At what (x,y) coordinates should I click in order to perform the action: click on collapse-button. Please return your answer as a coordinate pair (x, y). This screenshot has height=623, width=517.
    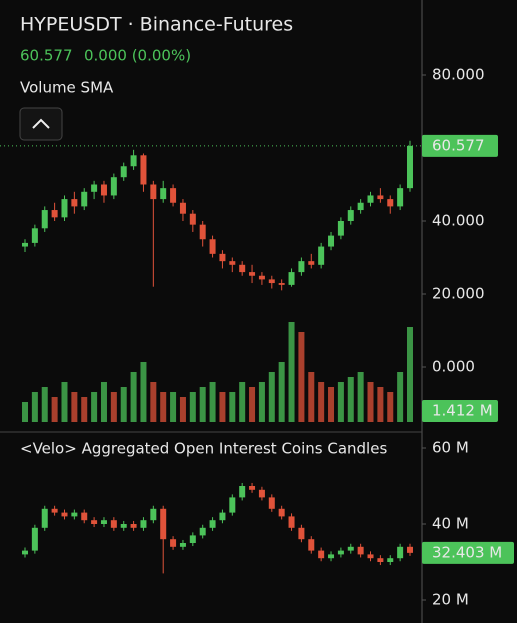
    Looking at the image, I should click on (41, 124).